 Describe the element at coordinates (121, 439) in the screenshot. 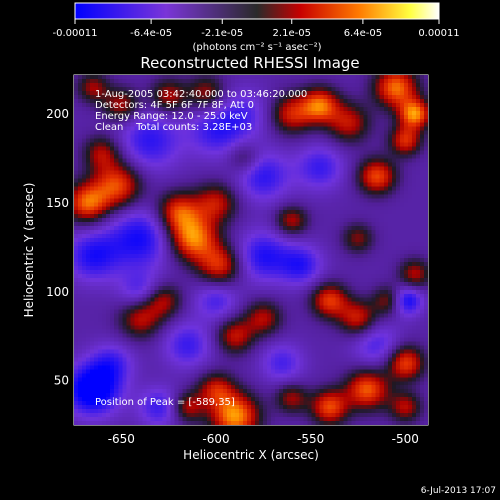

I see `x-tick-label: -650` at that location.